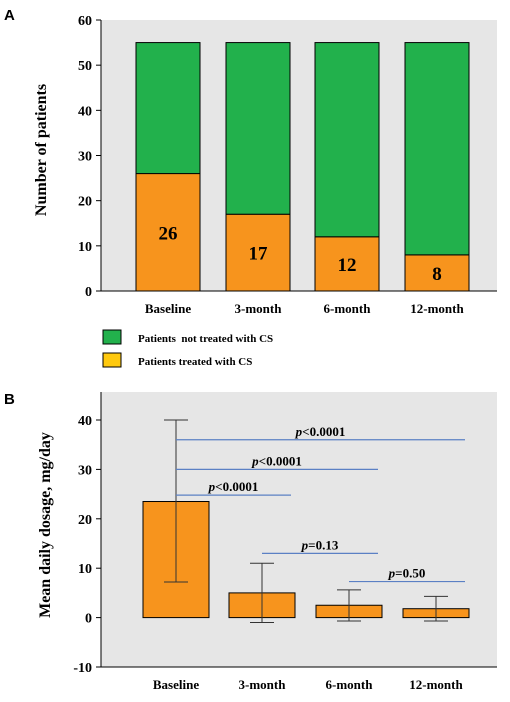 This screenshot has height=702, width=510. What do you see at coordinates (9, 15) in the screenshot?
I see `panel-a-label: A` at bounding box center [9, 15].